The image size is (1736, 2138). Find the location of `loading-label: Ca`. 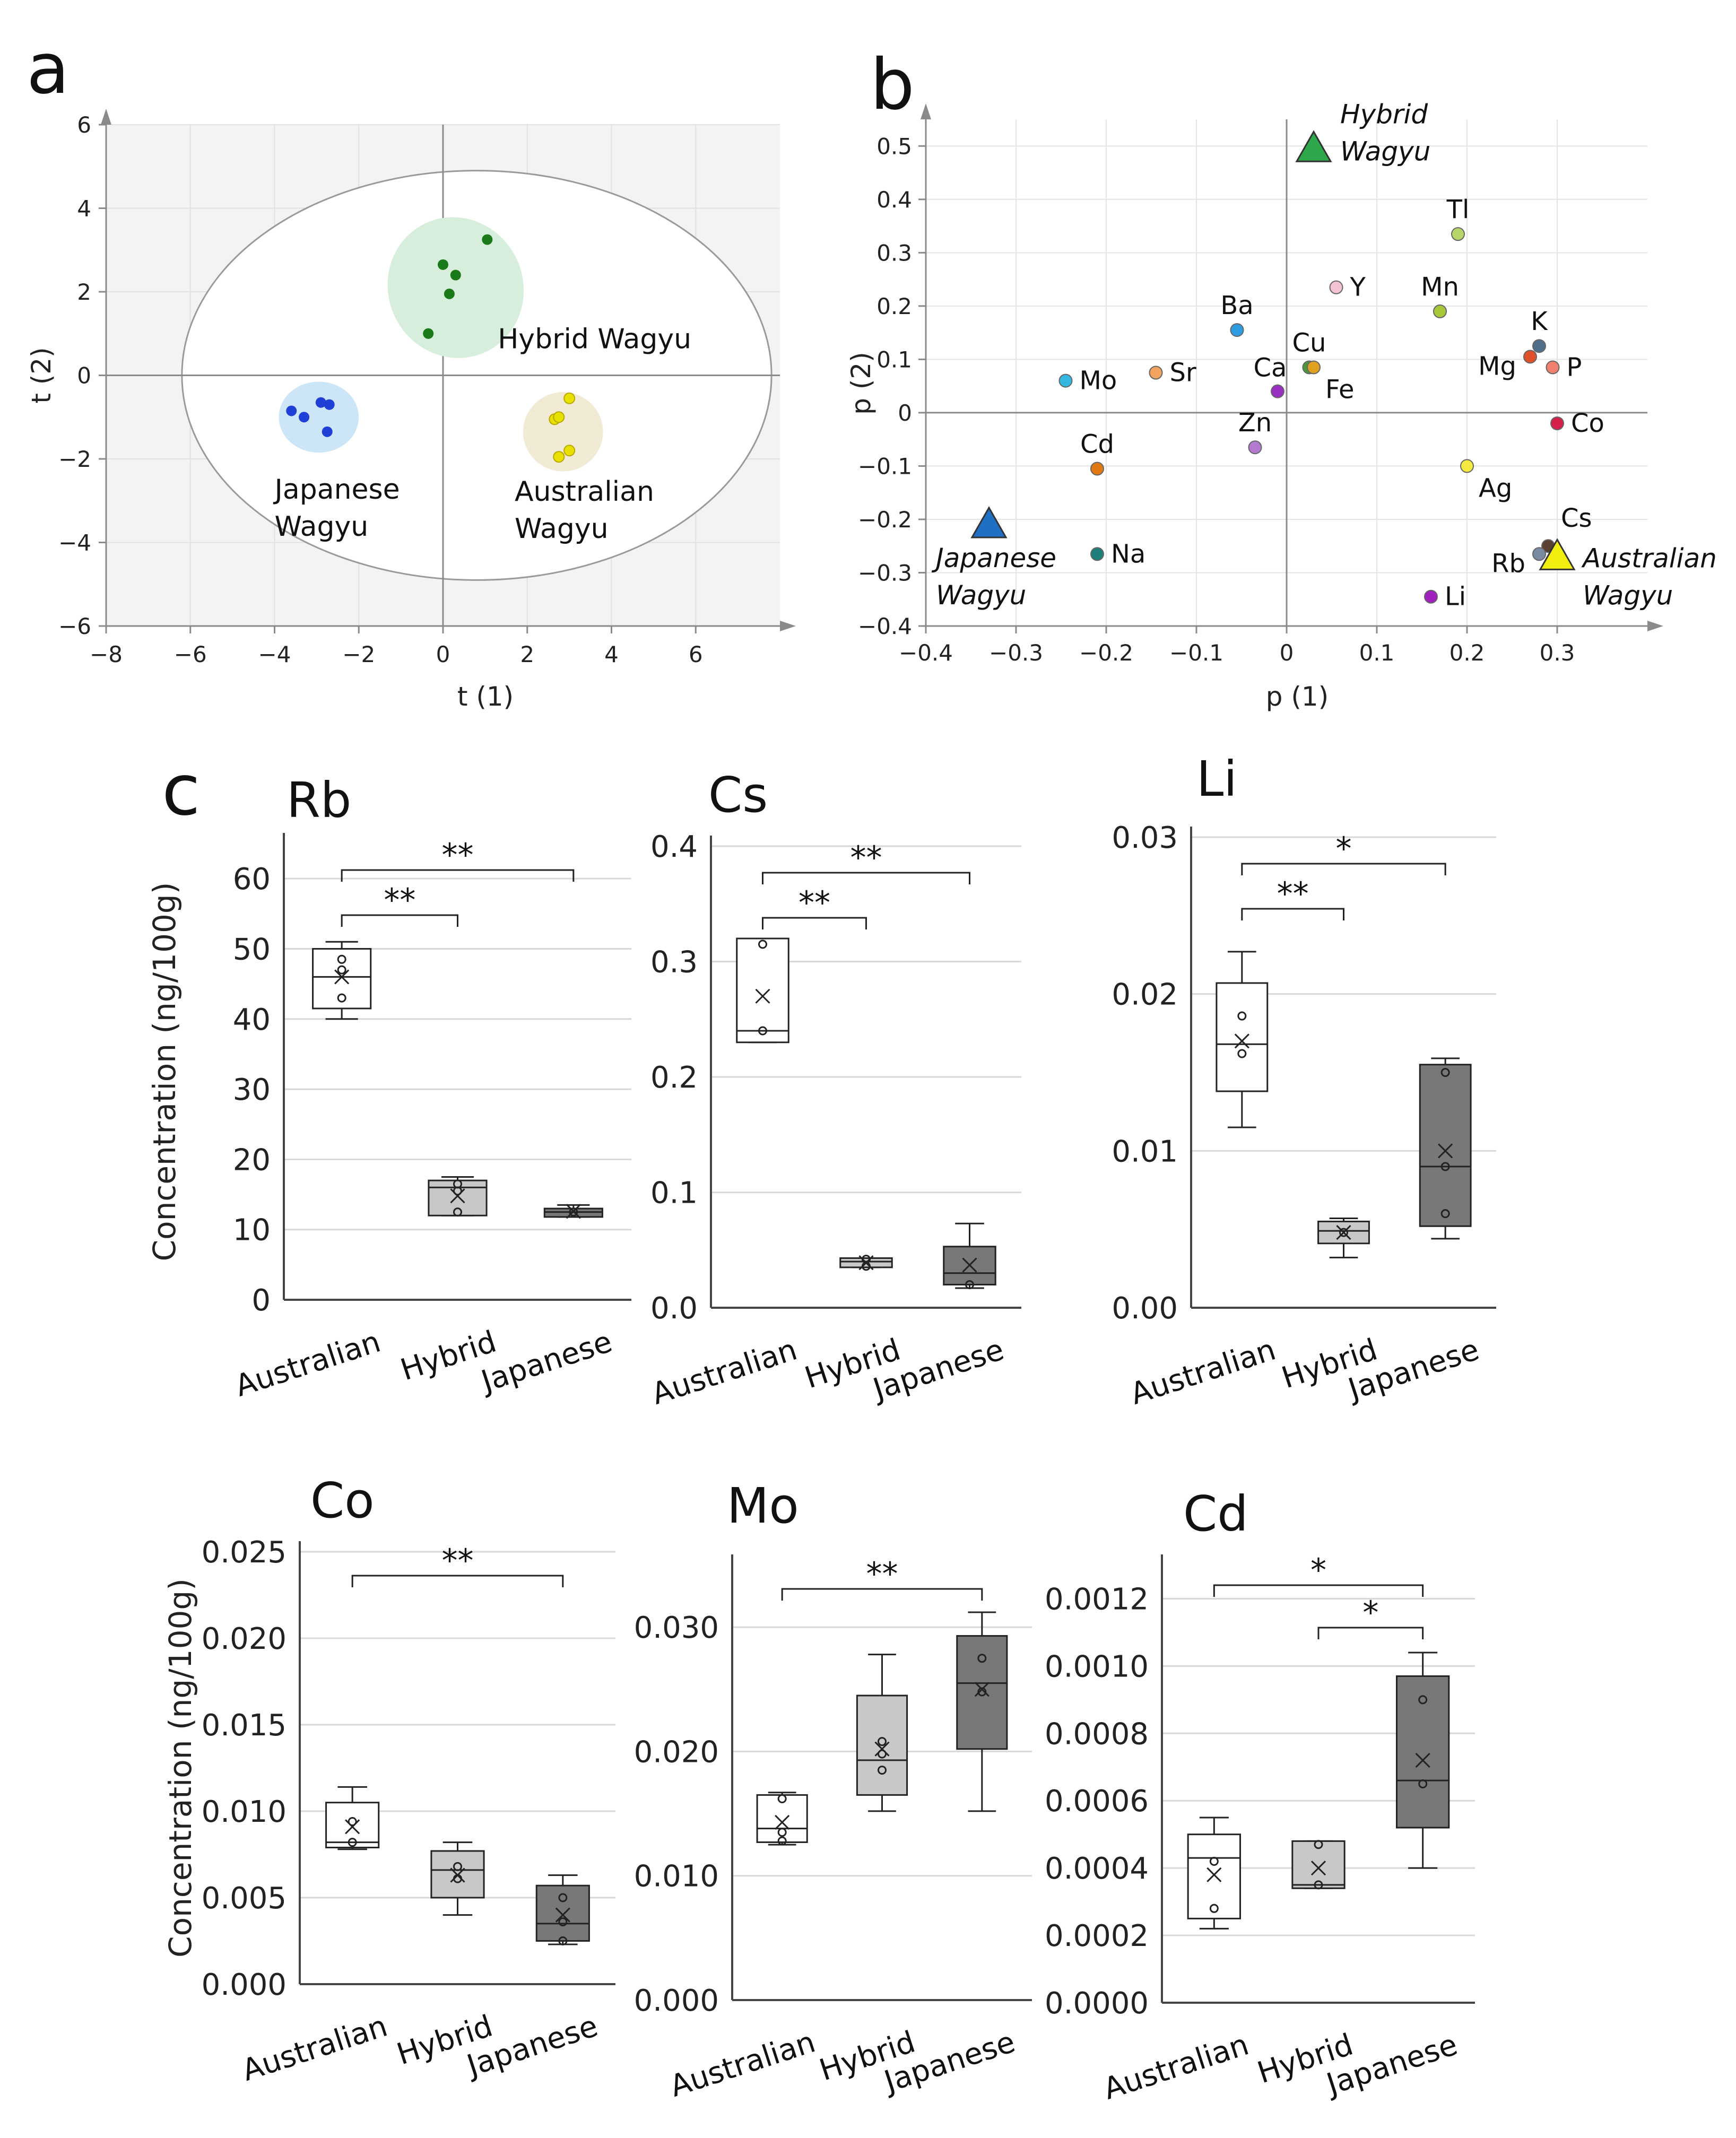

loading-label: Ca is located at coordinates (1270, 368).